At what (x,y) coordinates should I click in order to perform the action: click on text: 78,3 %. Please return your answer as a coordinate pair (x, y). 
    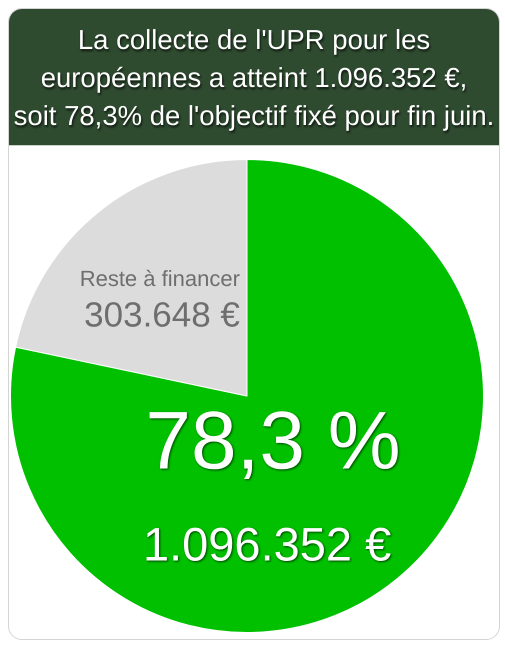
    Looking at the image, I should click on (273, 440).